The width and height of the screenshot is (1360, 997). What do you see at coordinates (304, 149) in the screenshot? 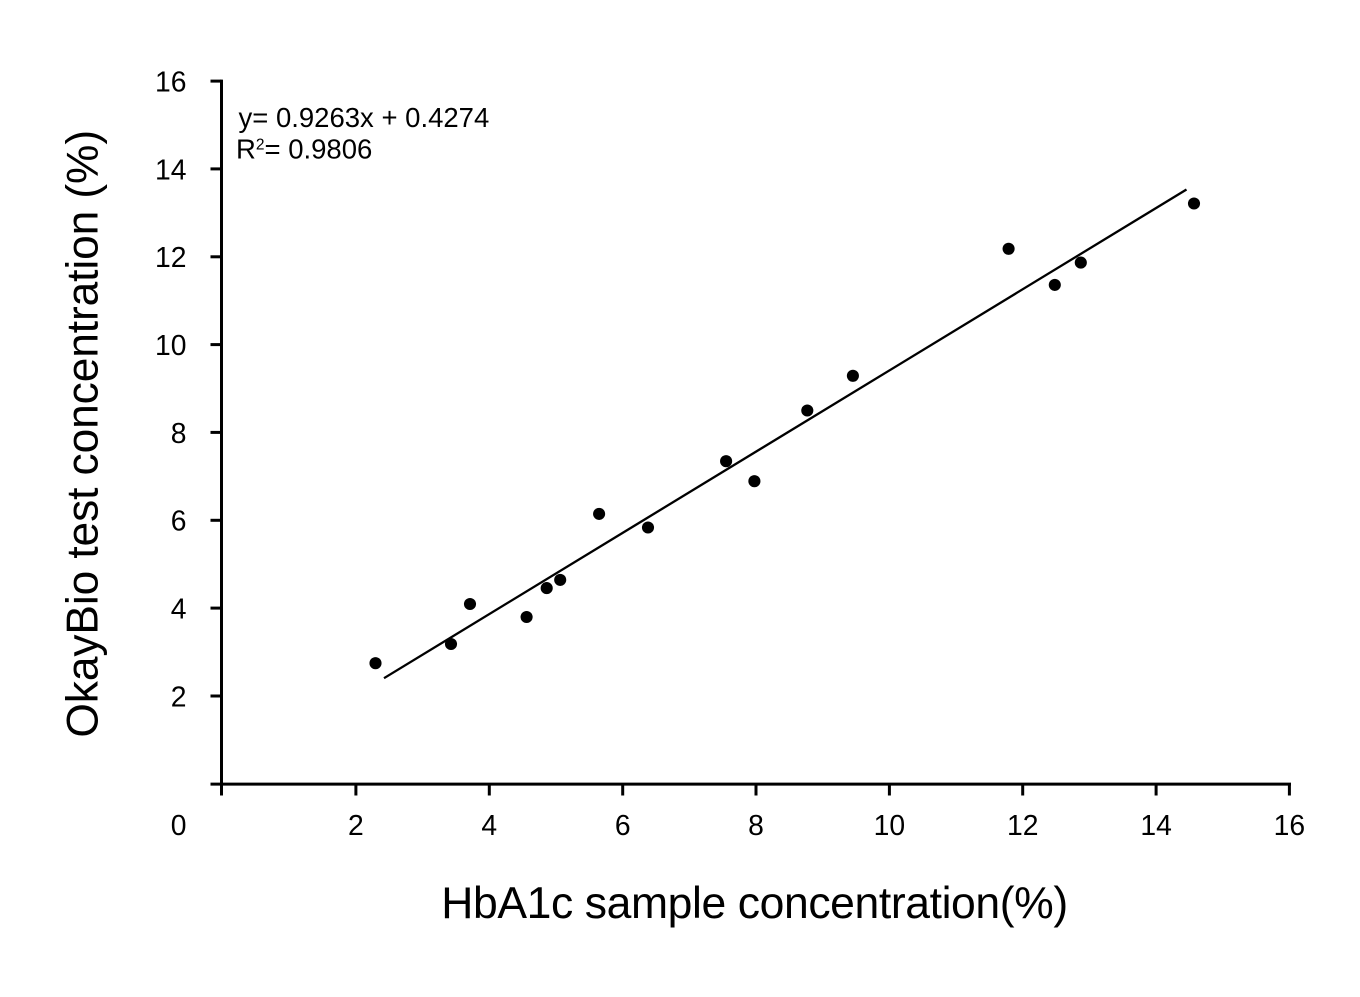
I see `svg-text: R2= 0.9806` at bounding box center [304, 149].